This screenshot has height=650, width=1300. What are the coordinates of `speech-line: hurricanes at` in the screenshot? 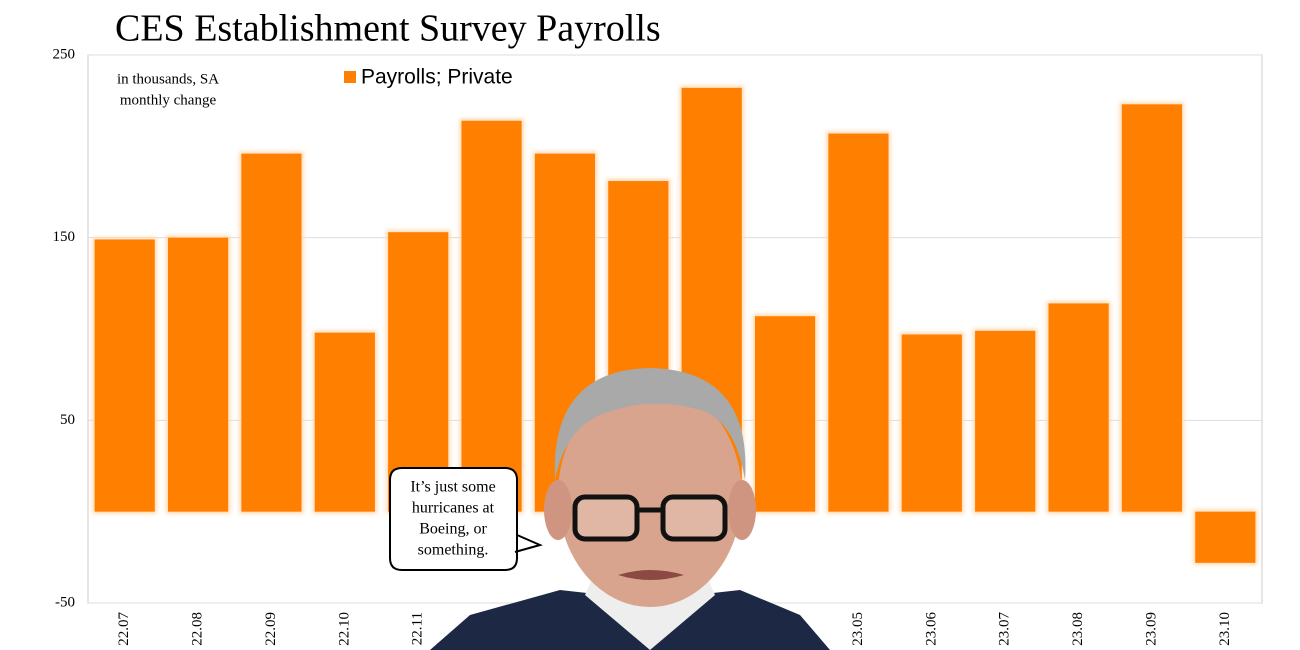 It's located at (453, 508).